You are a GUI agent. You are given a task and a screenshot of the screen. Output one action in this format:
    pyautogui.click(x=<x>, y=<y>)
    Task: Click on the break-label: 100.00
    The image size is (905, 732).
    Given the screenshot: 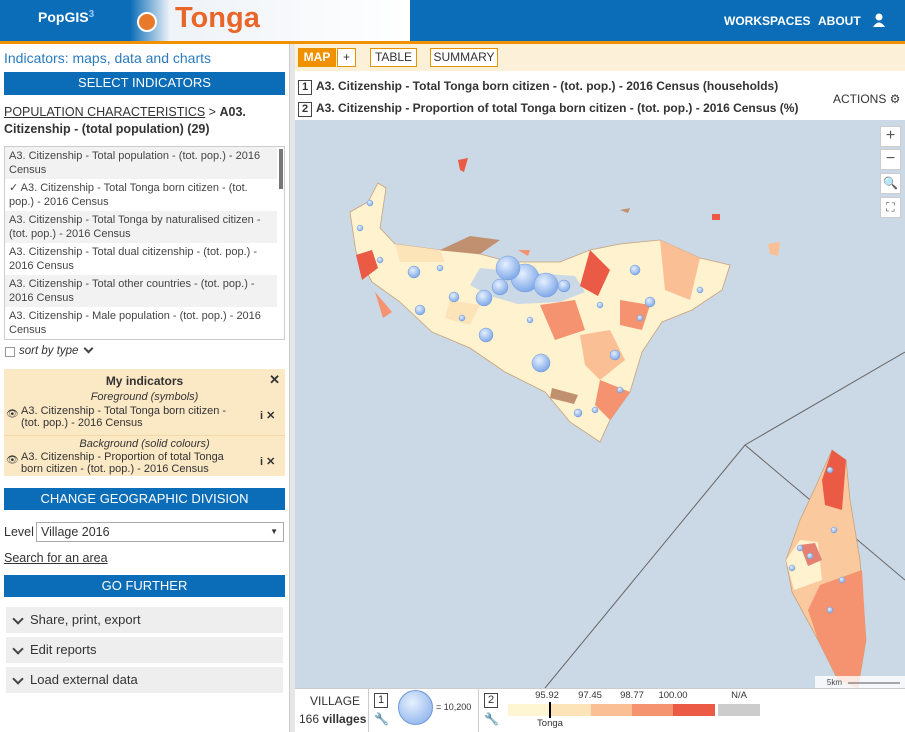 What is the action you would take?
    pyautogui.click(x=673, y=695)
    